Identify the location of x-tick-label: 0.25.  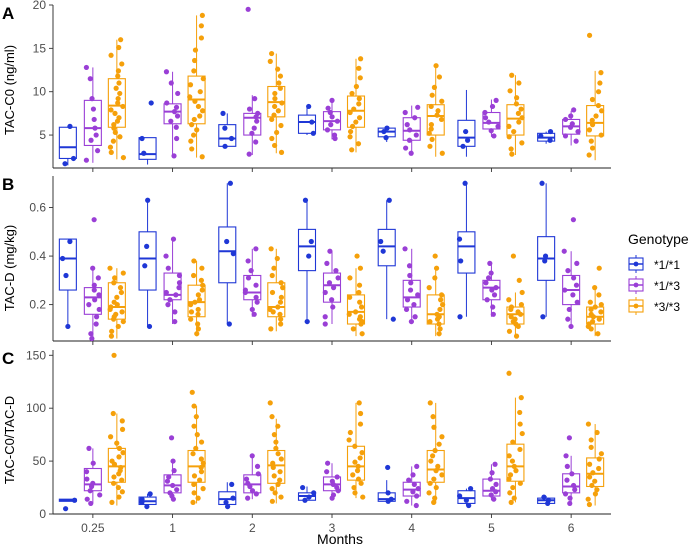
(93, 528).